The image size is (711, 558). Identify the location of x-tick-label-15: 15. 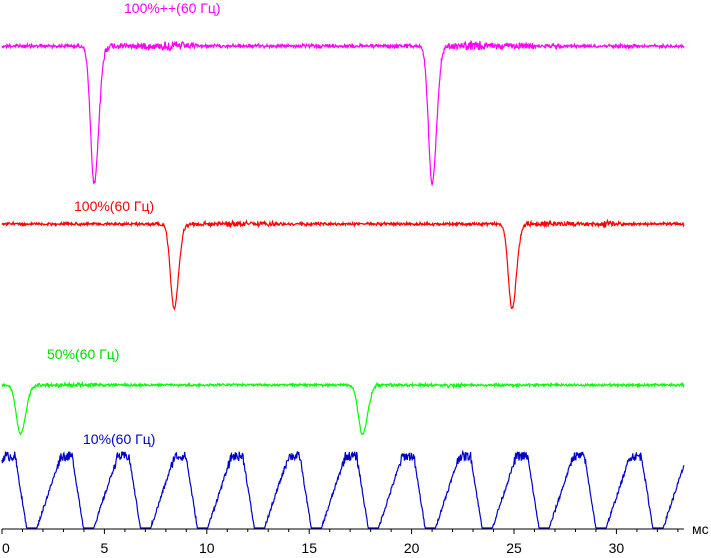
(309, 548).